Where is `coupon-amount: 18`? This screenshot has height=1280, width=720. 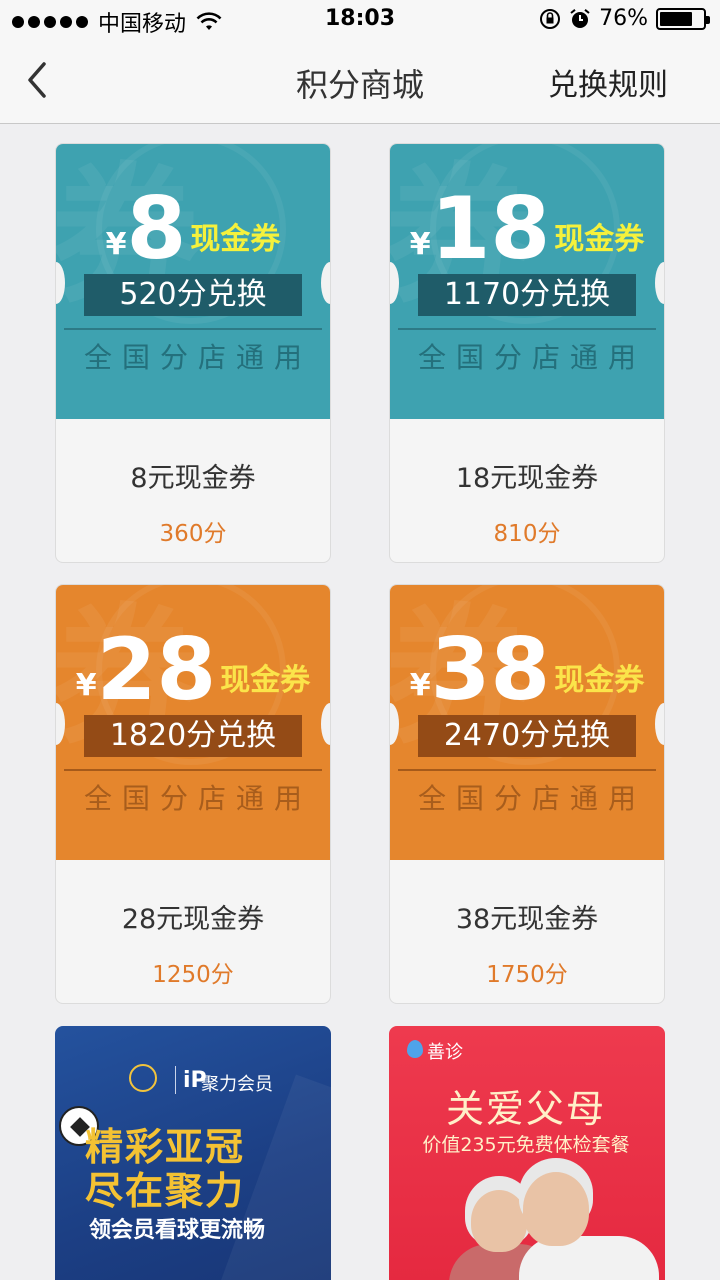 coupon-amount: 18 is located at coordinates (490, 229).